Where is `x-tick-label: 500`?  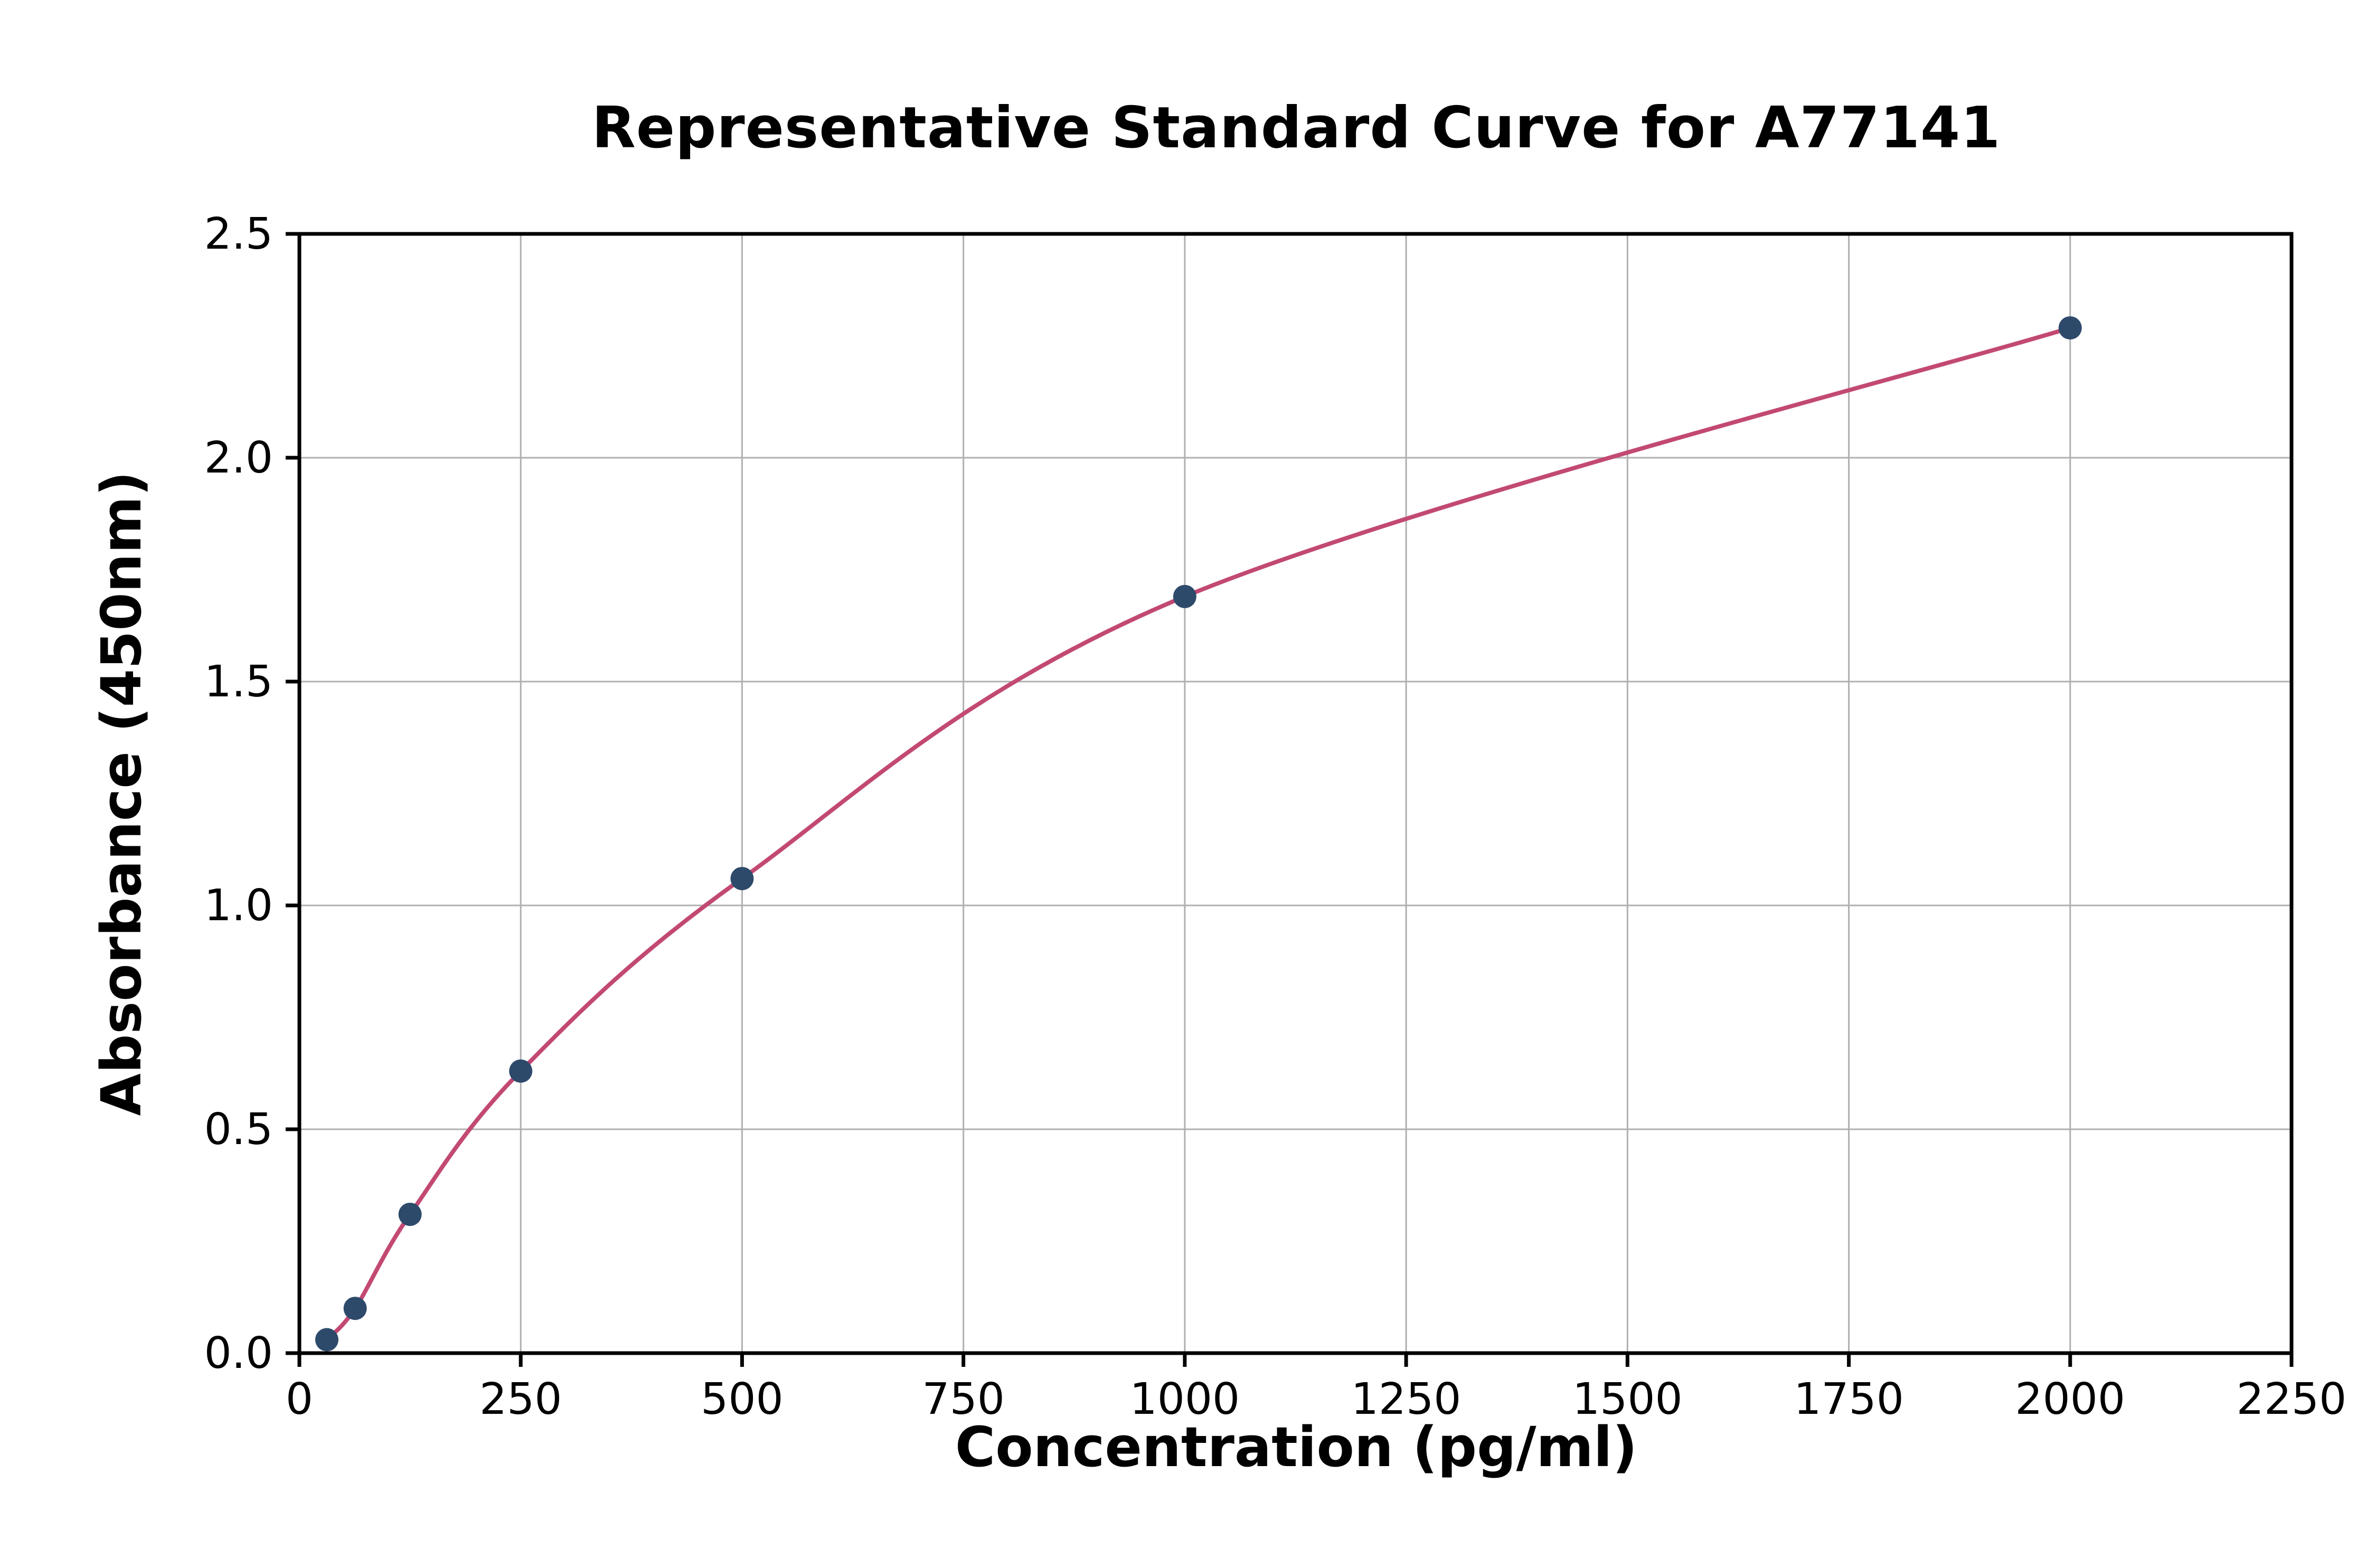
x-tick-label: 500 is located at coordinates (742, 1399).